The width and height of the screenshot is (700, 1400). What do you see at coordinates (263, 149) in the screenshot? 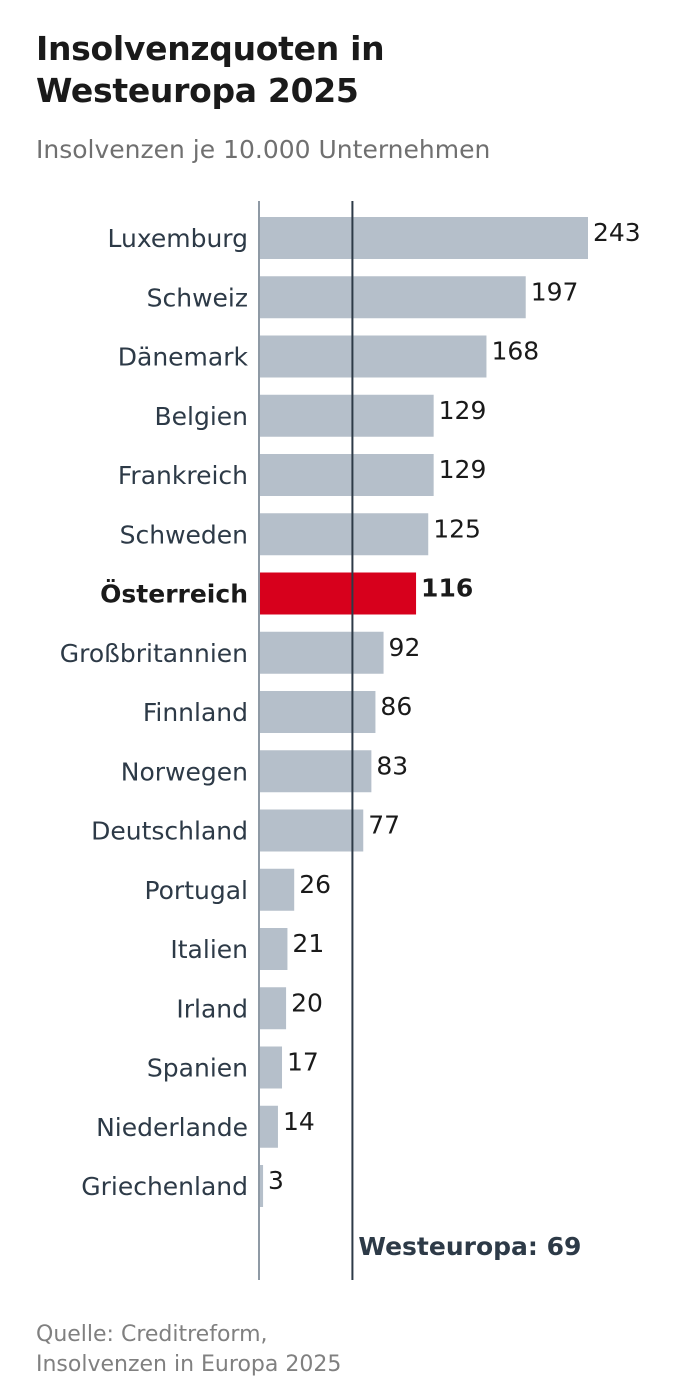
I see `chart-subtitle: Insolvenzen je 10.000 Unternehmen` at bounding box center [263, 149].